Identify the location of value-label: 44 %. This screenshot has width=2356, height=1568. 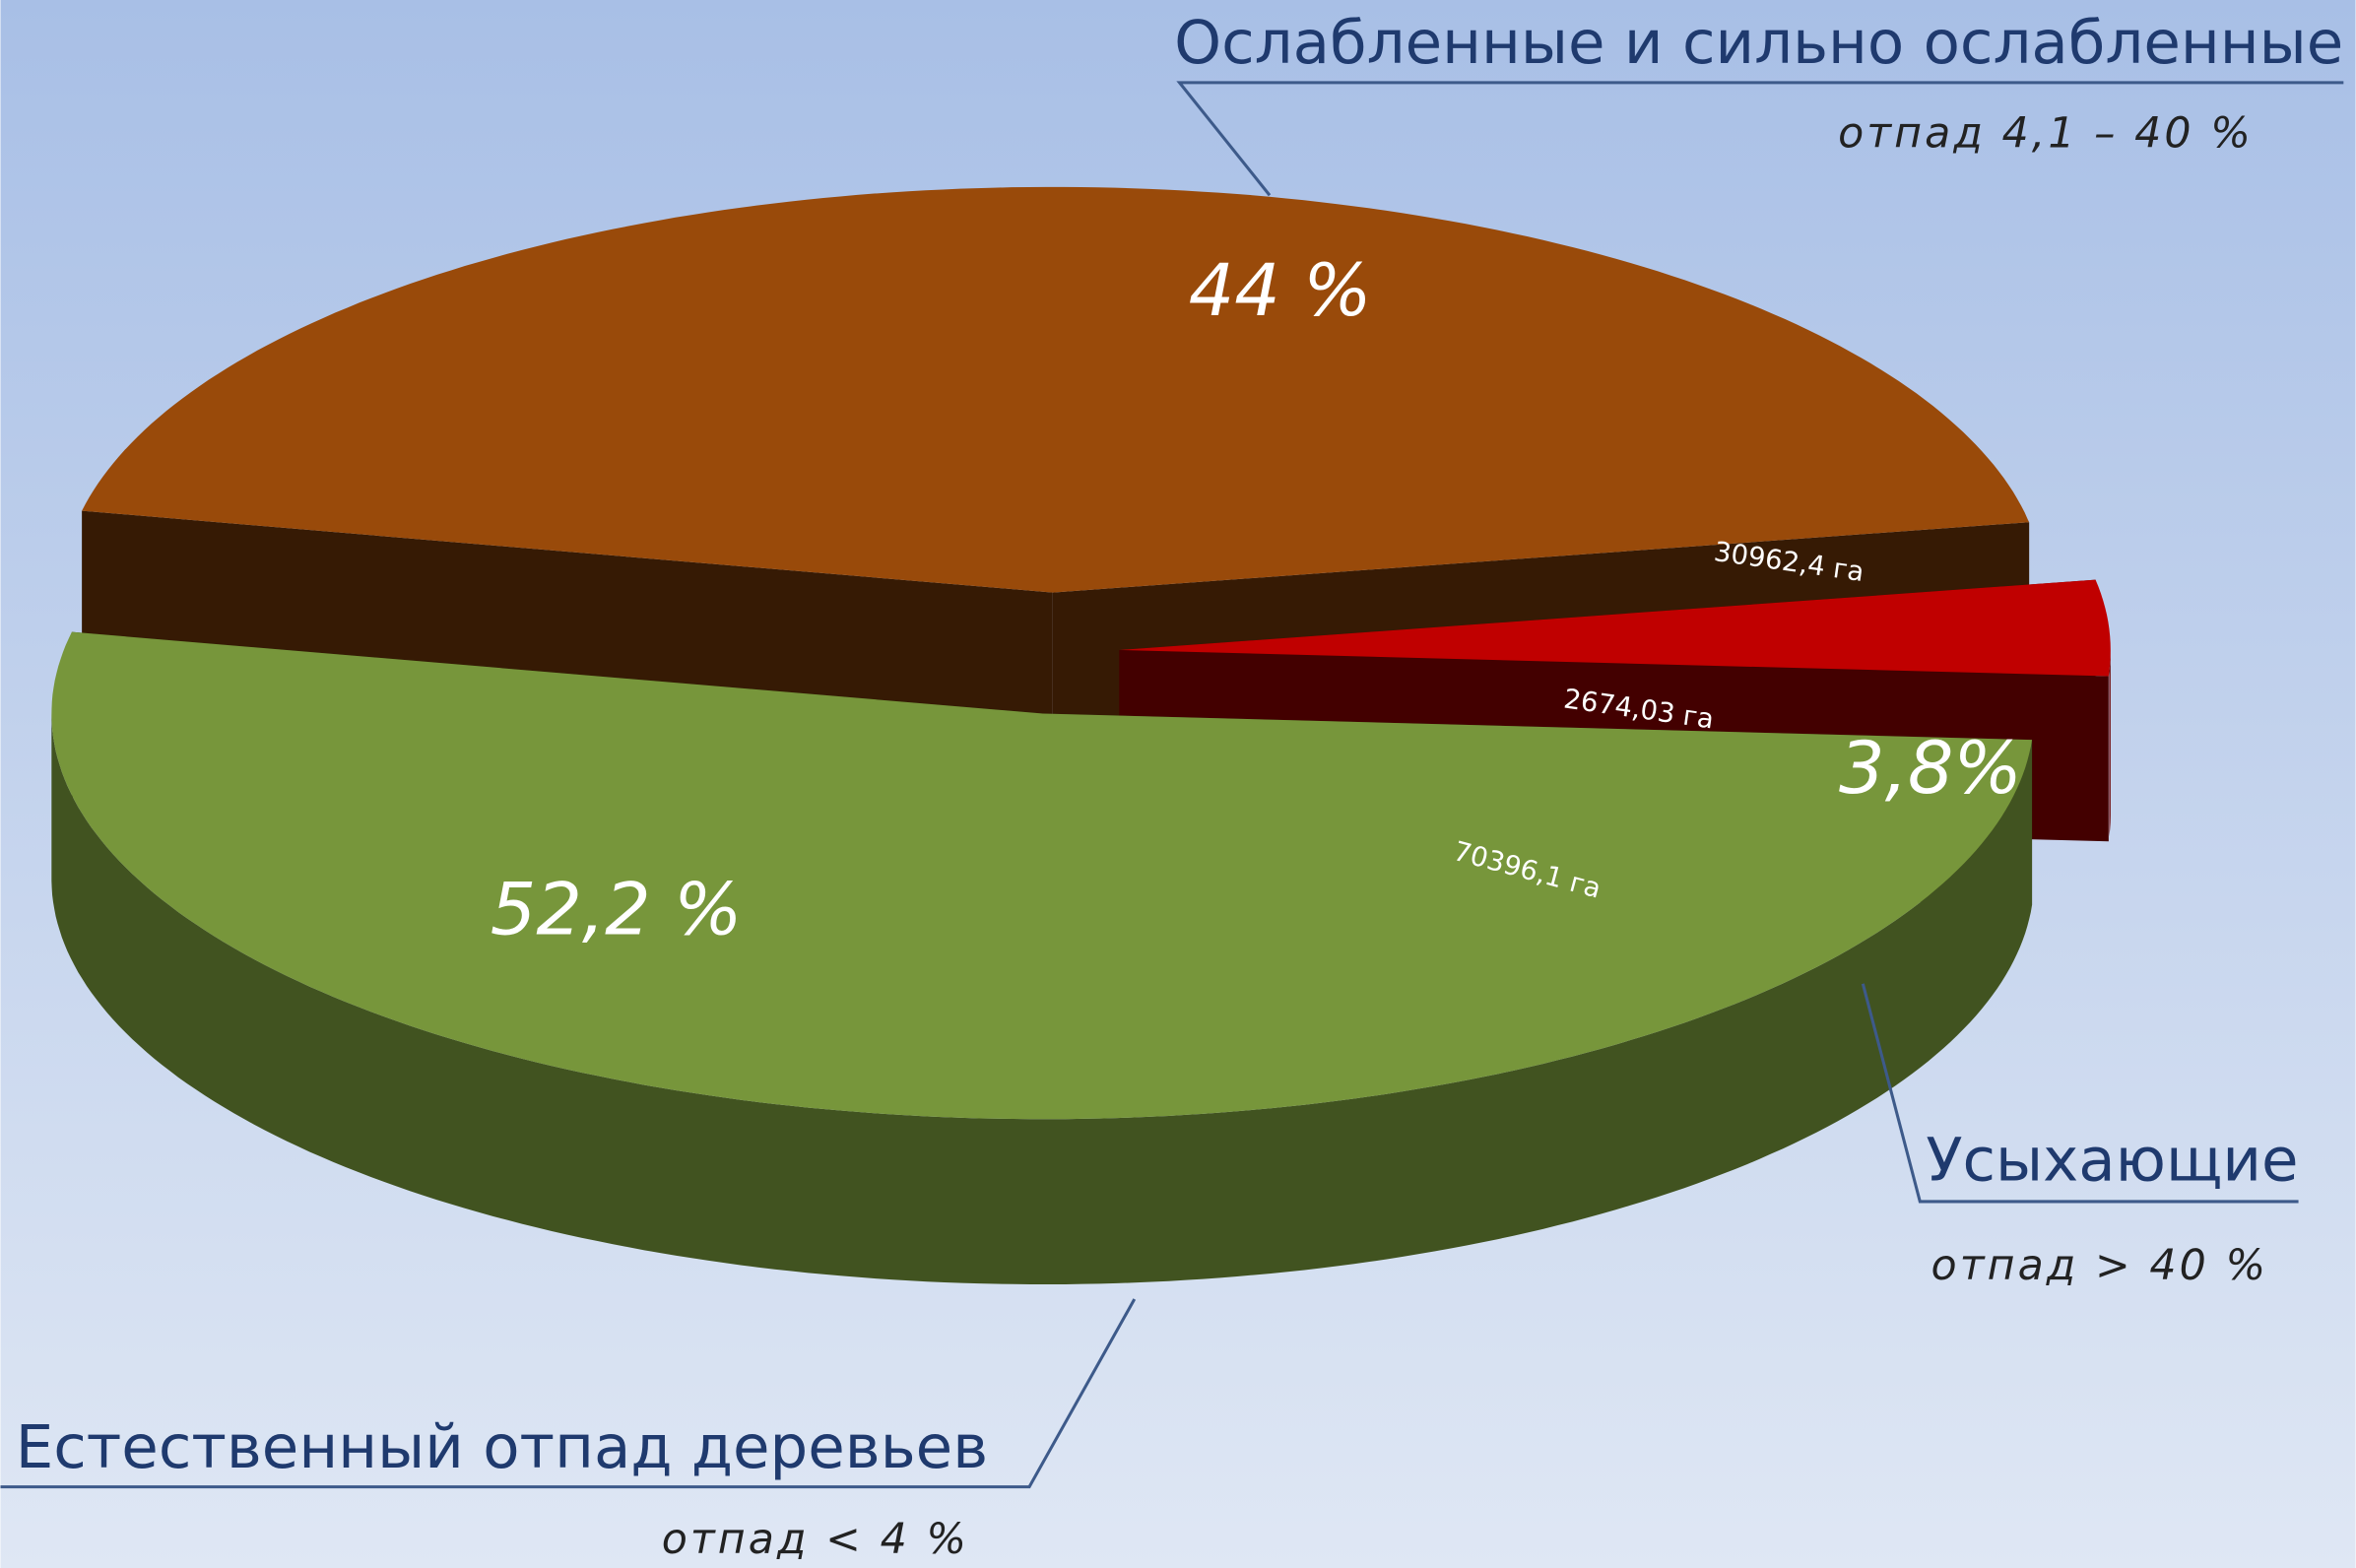
(1281, 291).